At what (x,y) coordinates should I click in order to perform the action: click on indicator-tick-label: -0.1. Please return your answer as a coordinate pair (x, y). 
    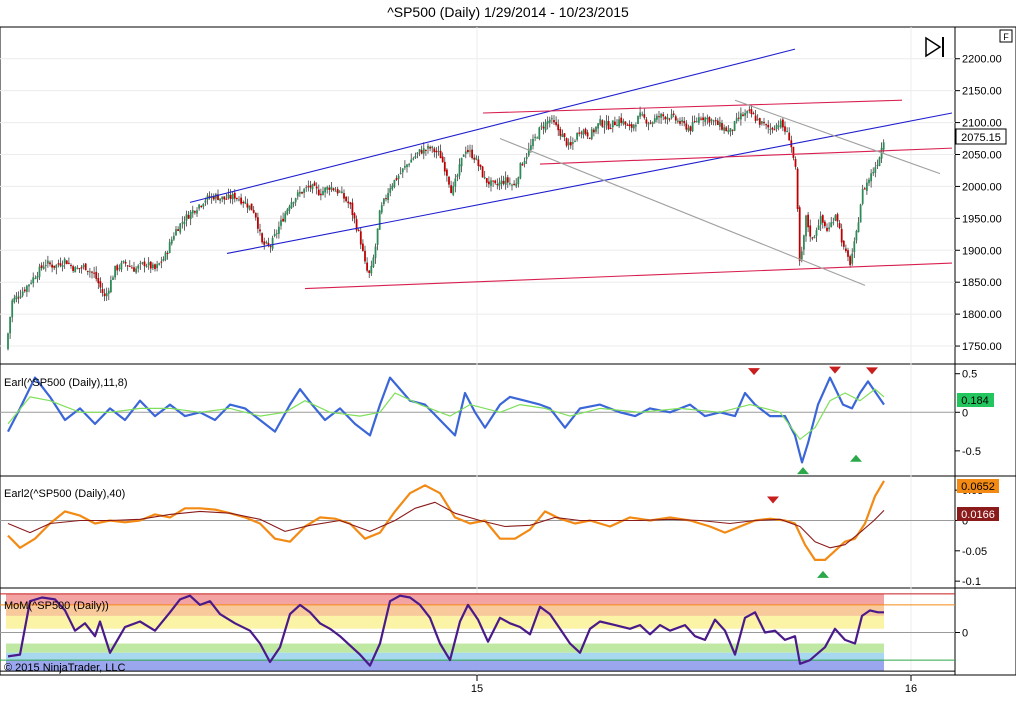
    Looking at the image, I should click on (971, 582).